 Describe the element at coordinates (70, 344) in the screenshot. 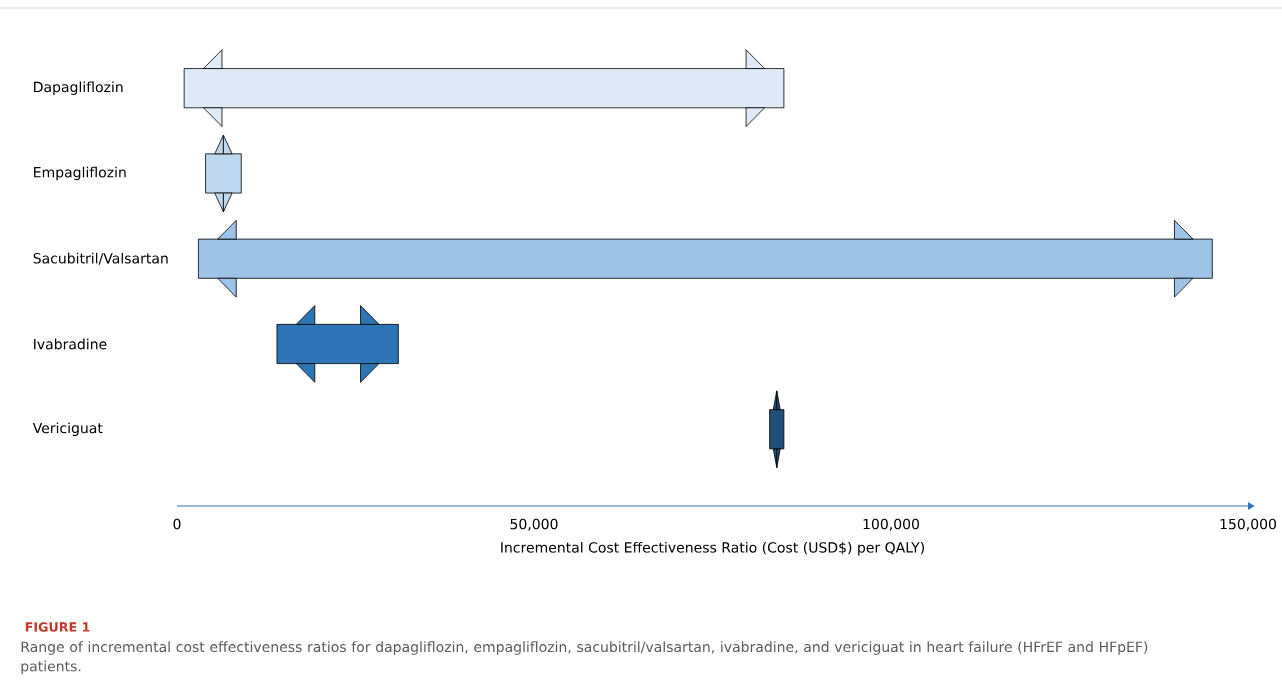

I see `y-tick-label: Ivabradine` at that location.